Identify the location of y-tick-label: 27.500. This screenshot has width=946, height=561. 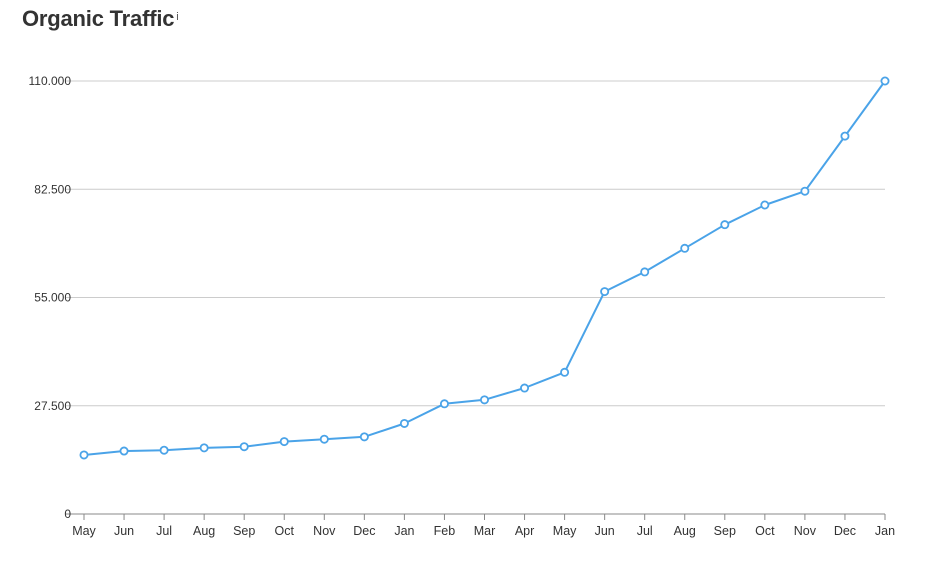
(52, 406).